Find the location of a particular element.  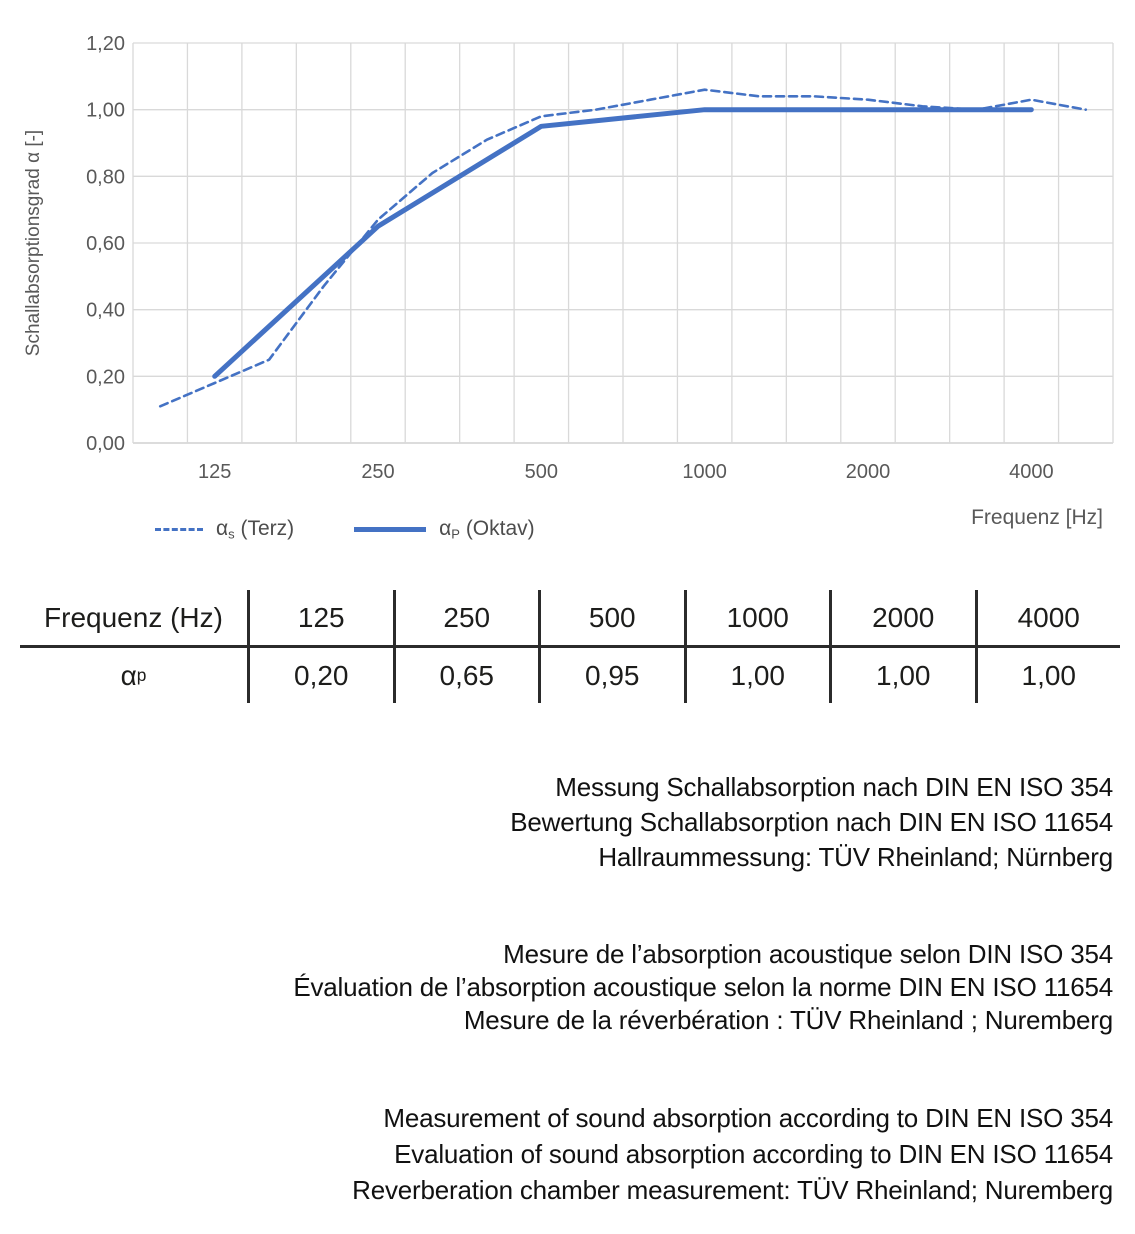

legend-item-alpha-p: αP (Oktav) is located at coordinates (444, 529).